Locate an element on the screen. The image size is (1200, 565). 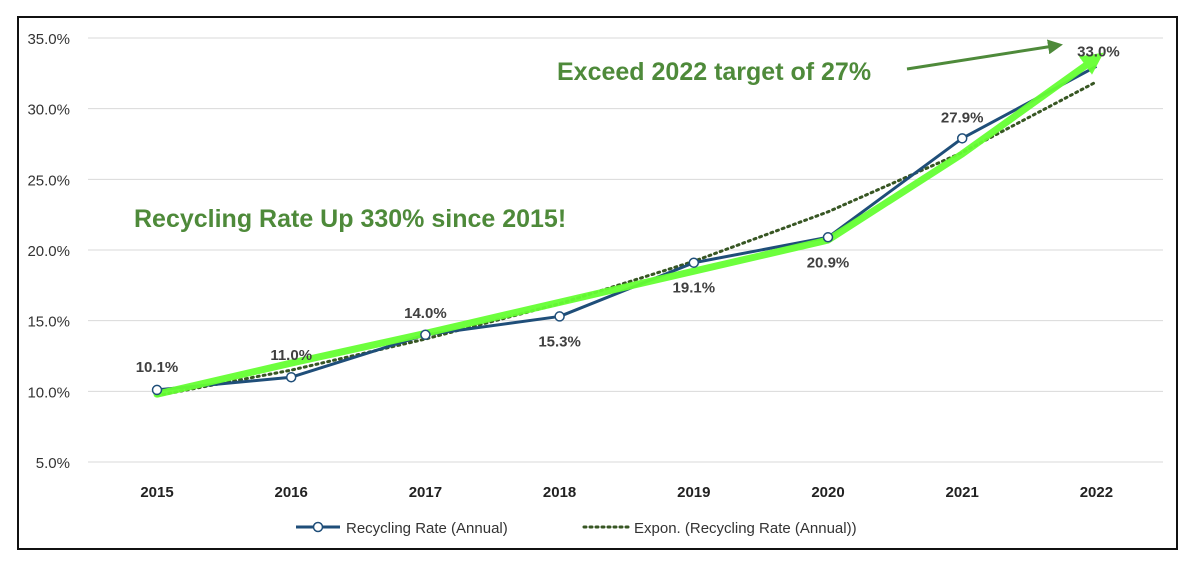
data-label: 10.1% is located at coordinates (157, 367).